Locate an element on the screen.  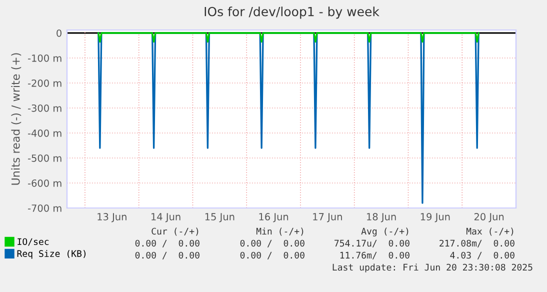
text: Last update: Fri Jun 20 23:30:08 2025 is located at coordinates (432, 268).